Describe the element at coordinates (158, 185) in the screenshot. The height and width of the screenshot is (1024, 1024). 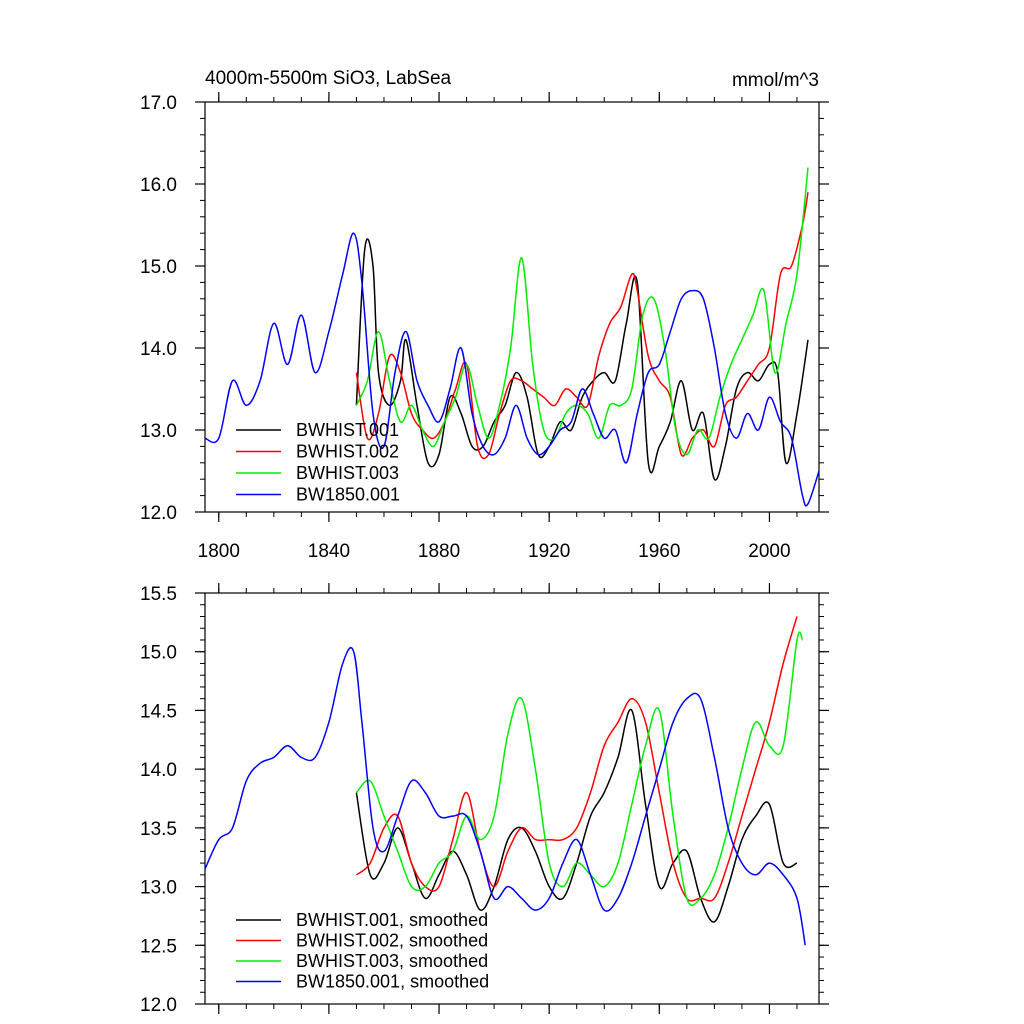
I see `y-tick-label: 16.0` at that location.